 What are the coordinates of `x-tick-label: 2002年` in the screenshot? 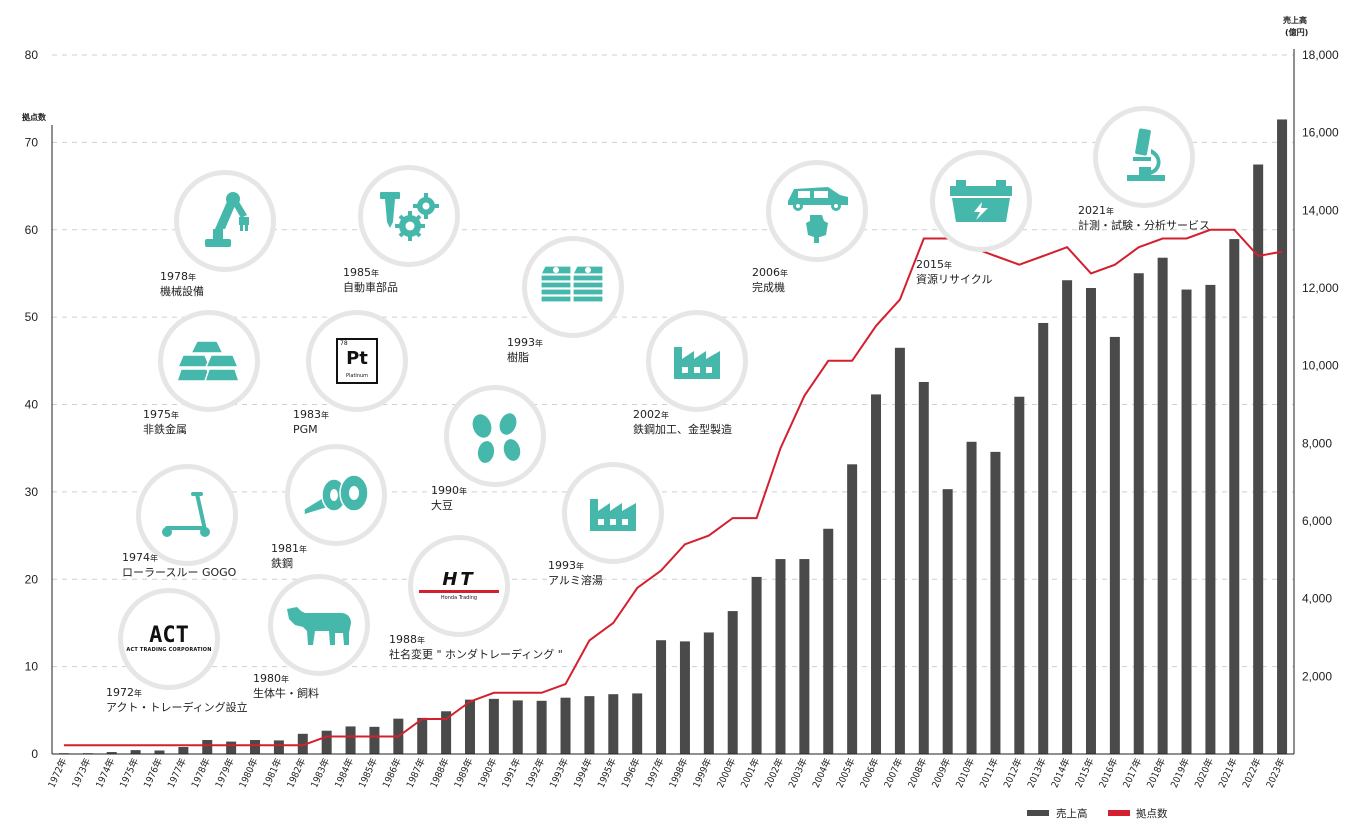 It's located at (774, 773).